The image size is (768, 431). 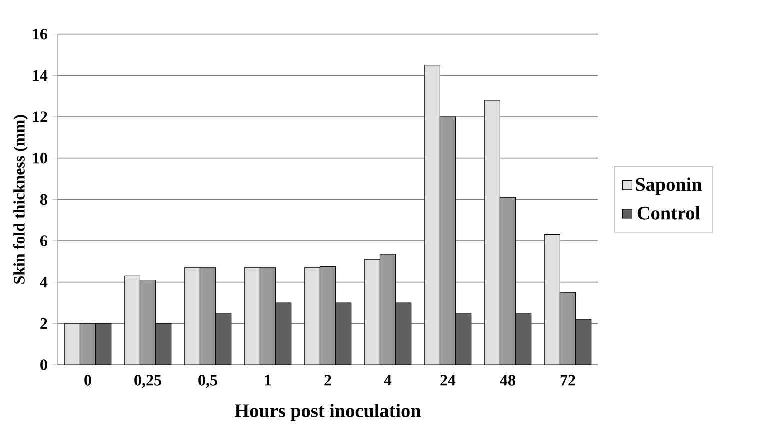 What do you see at coordinates (44, 282) in the screenshot?
I see `y-tick-label: 4` at bounding box center [44, 282].